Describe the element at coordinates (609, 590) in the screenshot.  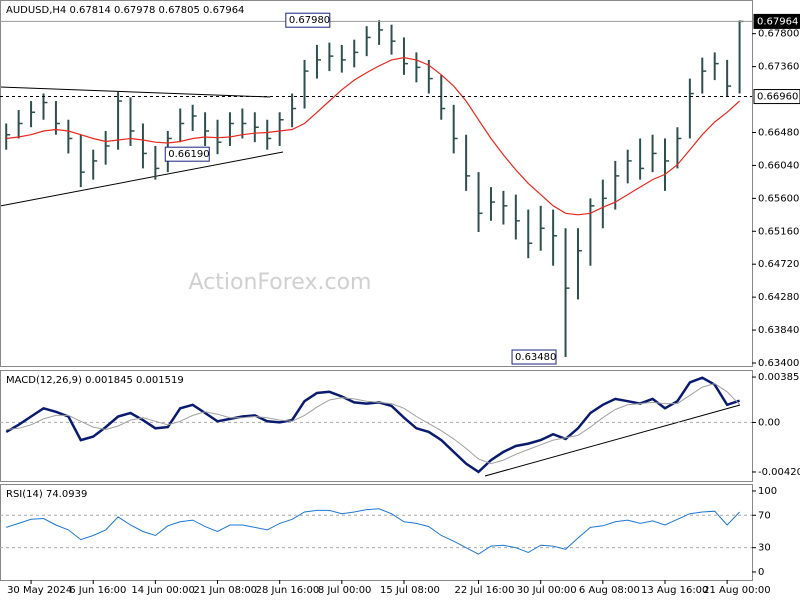
I see `x-tick-label: 6 Aug 08:00` at that location.